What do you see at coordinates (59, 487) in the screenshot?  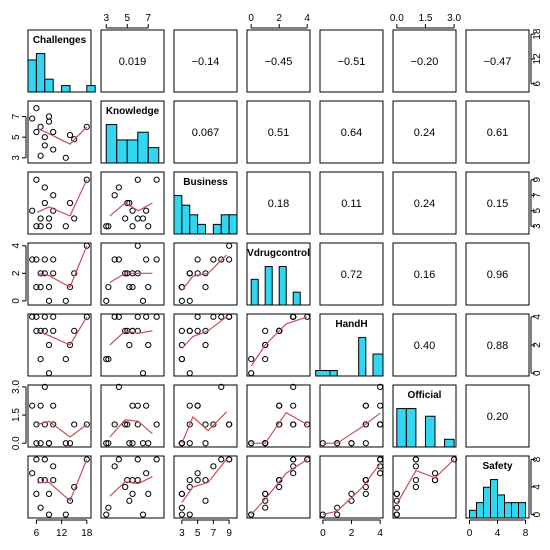 I see `panel-frame-safety-challenges` at bounding box center [59, 487].